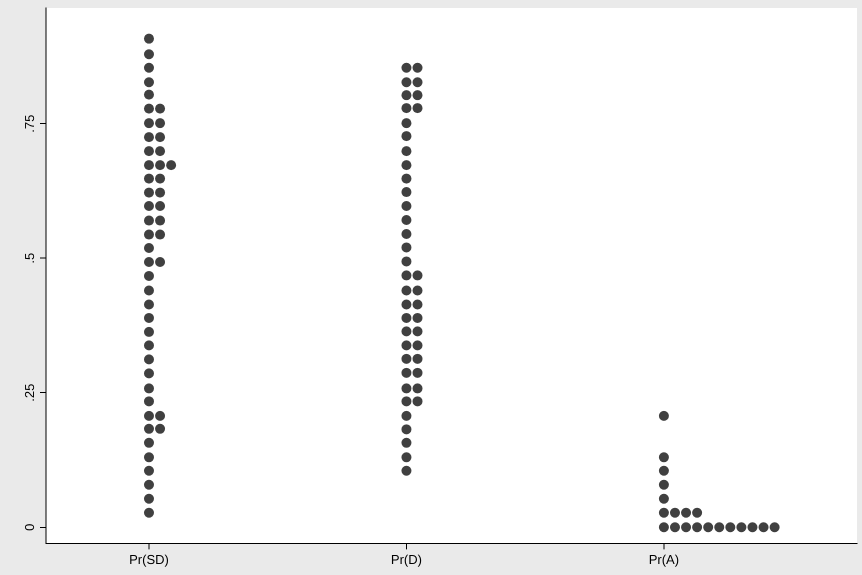 The height and width of the screenshot is (575, 862). What do you see at coordinates (30, 123) in the screenshot?
I see `y-tick-label: .75` at bounding box center [30, 123].